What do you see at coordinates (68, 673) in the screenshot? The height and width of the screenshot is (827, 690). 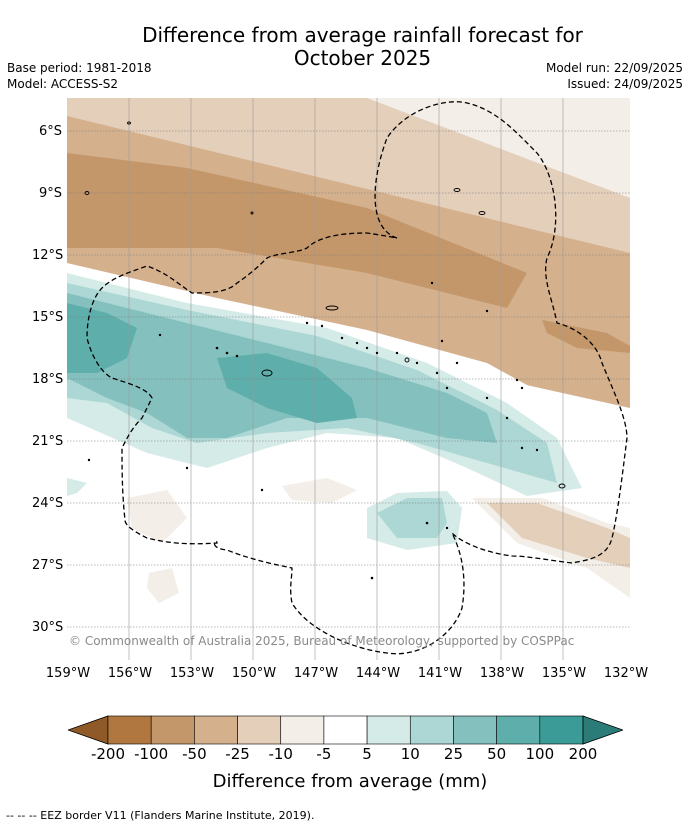 I see `lon-label: 159°W` at bounding box center [68, 673].